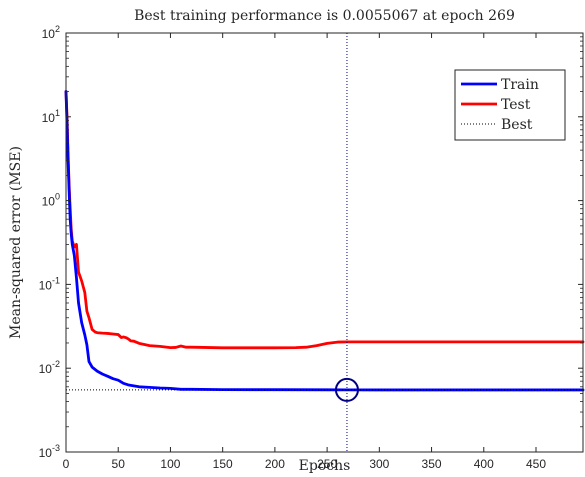 The width and height of the screenshot is (585, 477). What do you see at coordinates (16, 242) in the screenshot?
I see `y-axis-label: Mean-squared error (MSE)` at bounding box center [16, 242].